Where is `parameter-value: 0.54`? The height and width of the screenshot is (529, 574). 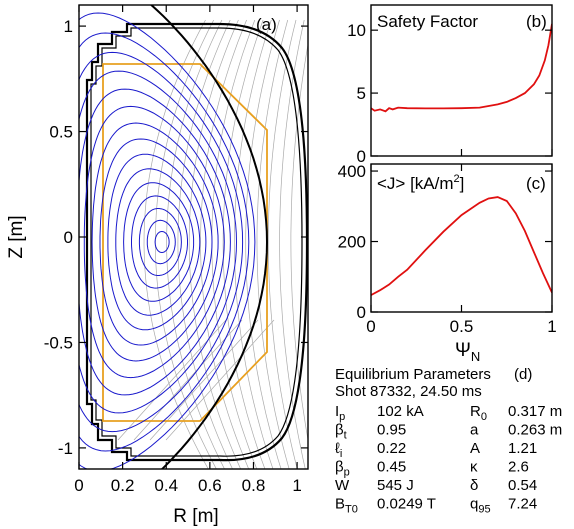
parameter-value: 0.54 is located at coordinates (522, 485).